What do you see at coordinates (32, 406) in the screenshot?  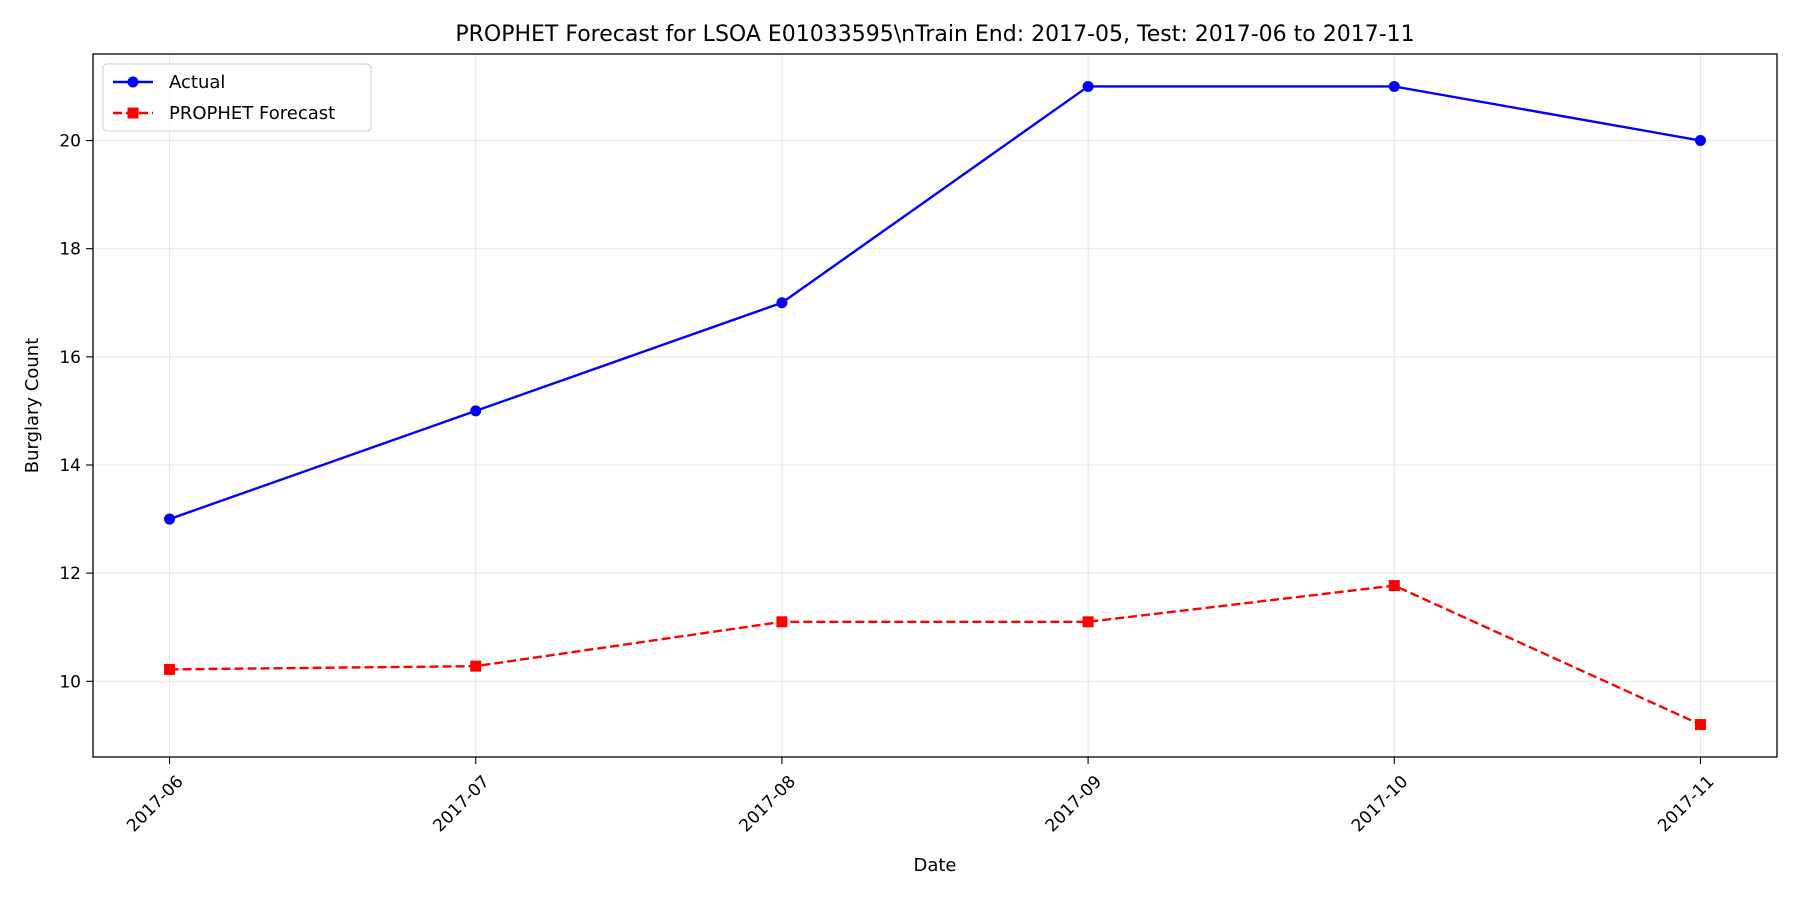 I see `y-axis-label: Burglary Count` at bounding box center [32, 406].